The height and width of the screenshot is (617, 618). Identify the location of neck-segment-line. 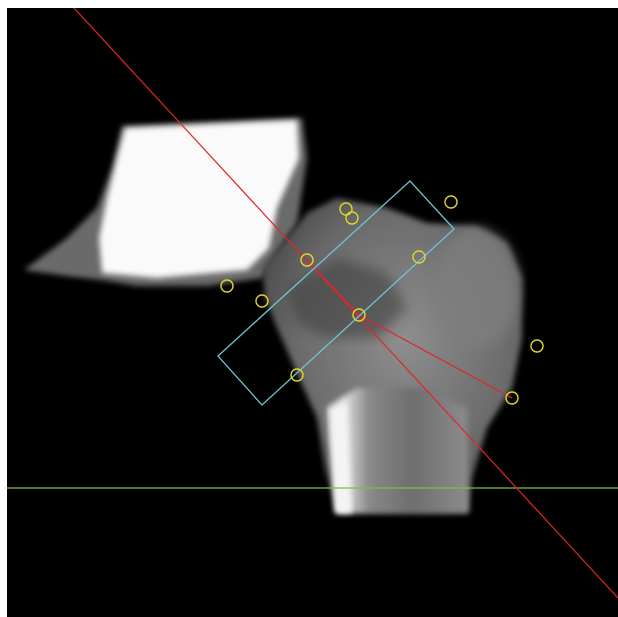
(333, 287).